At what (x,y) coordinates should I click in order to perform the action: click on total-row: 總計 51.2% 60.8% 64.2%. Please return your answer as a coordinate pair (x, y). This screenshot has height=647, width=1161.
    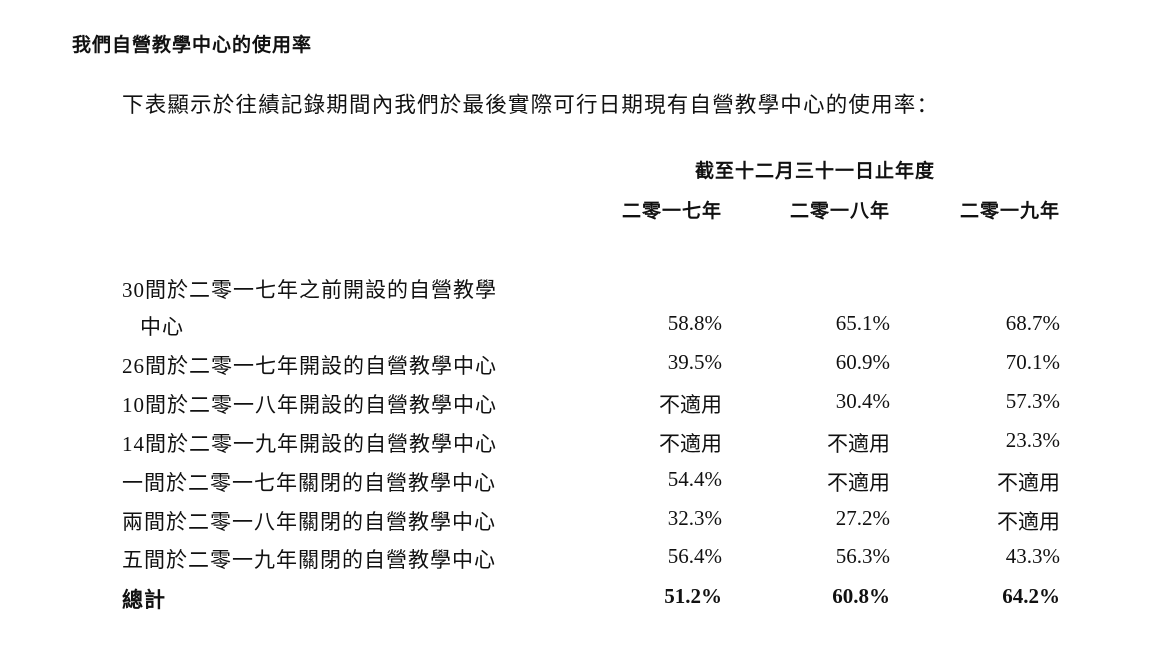
    Looking at the image, I should click on (580, 599).